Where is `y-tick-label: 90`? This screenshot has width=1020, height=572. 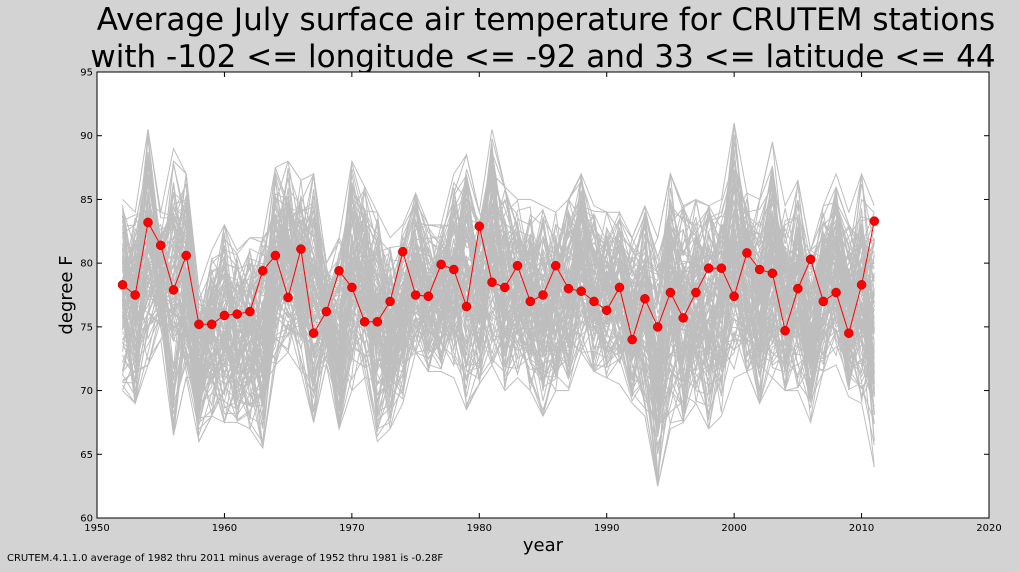 y-tick-label: 90 is located at coordinates (86, 136).